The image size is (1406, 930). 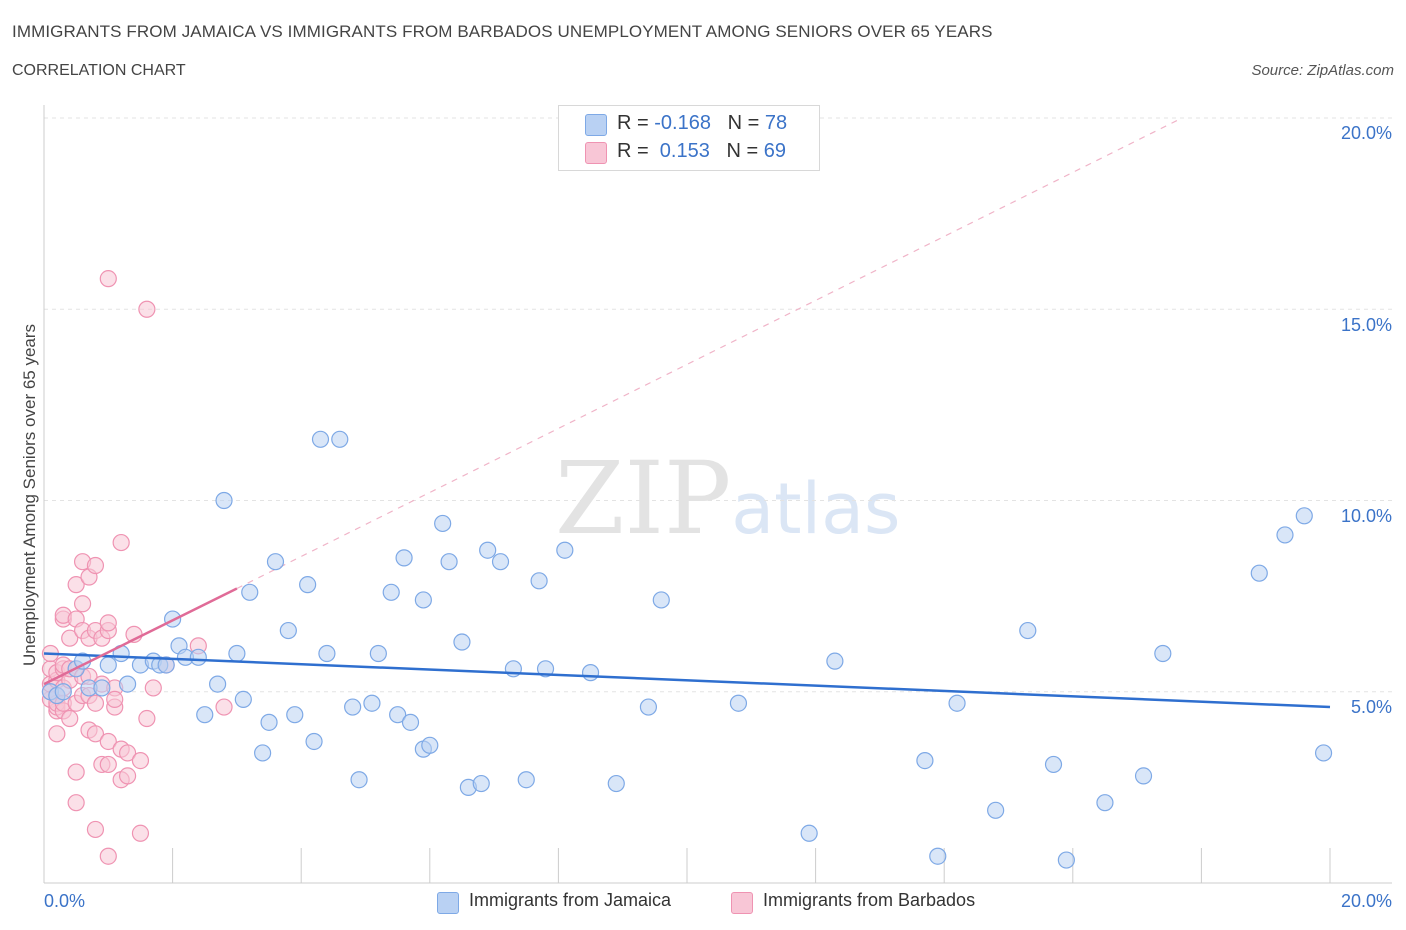 What do you see at coordinates (1366, 325) in the screenshot?
I see `y-tick-label-15: 15.0%` at bounding box center [1366, 325].